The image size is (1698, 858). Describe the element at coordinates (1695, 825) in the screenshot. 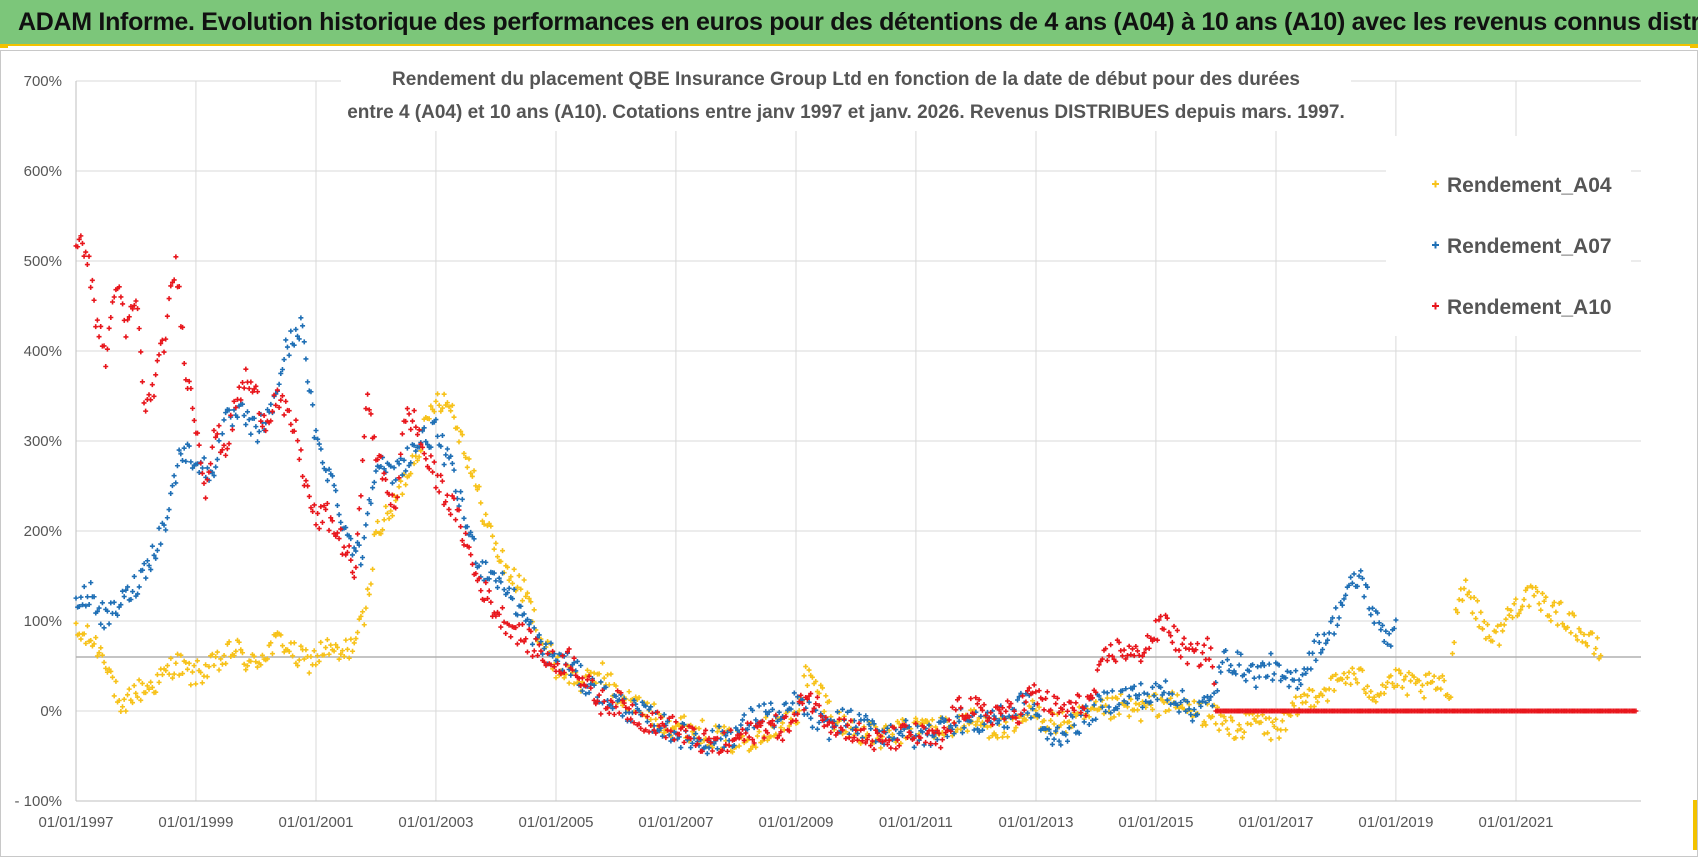

I see `corner-mark-bottom-right` at that location.